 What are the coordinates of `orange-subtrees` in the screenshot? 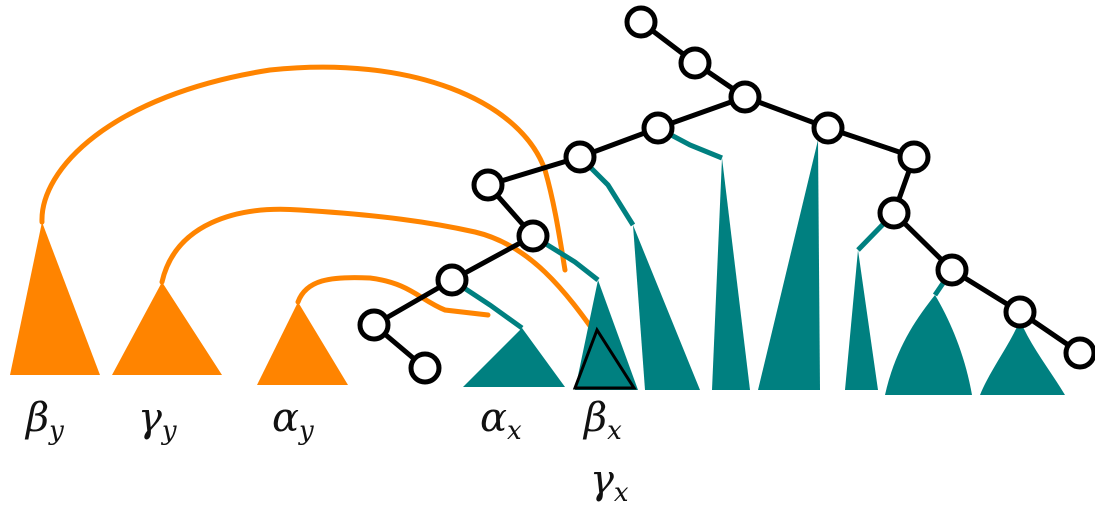 It's located at (179, 303).